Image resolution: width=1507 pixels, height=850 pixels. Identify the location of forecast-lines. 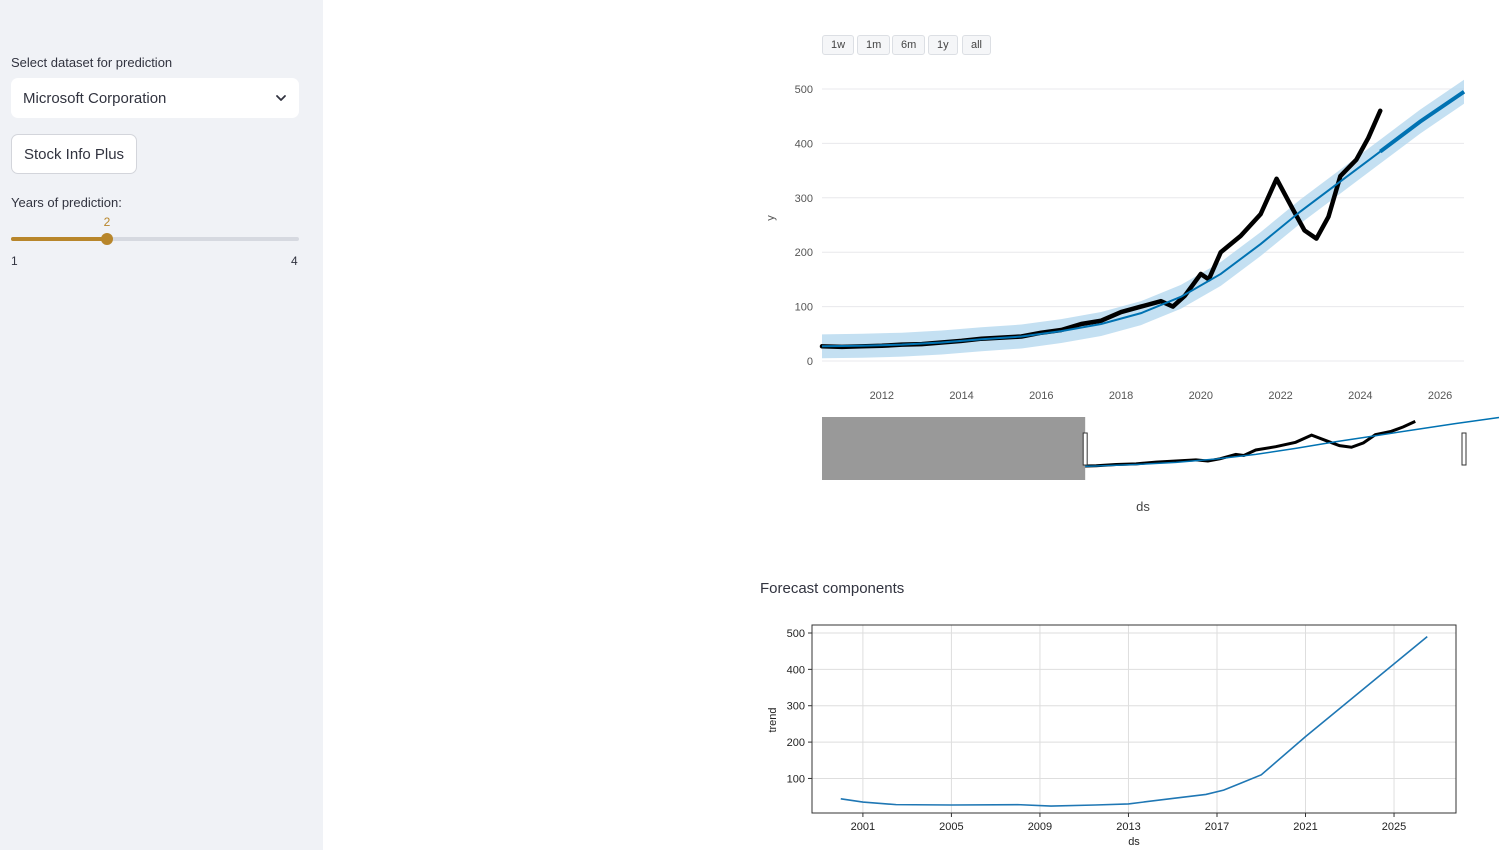
(1142, 220).